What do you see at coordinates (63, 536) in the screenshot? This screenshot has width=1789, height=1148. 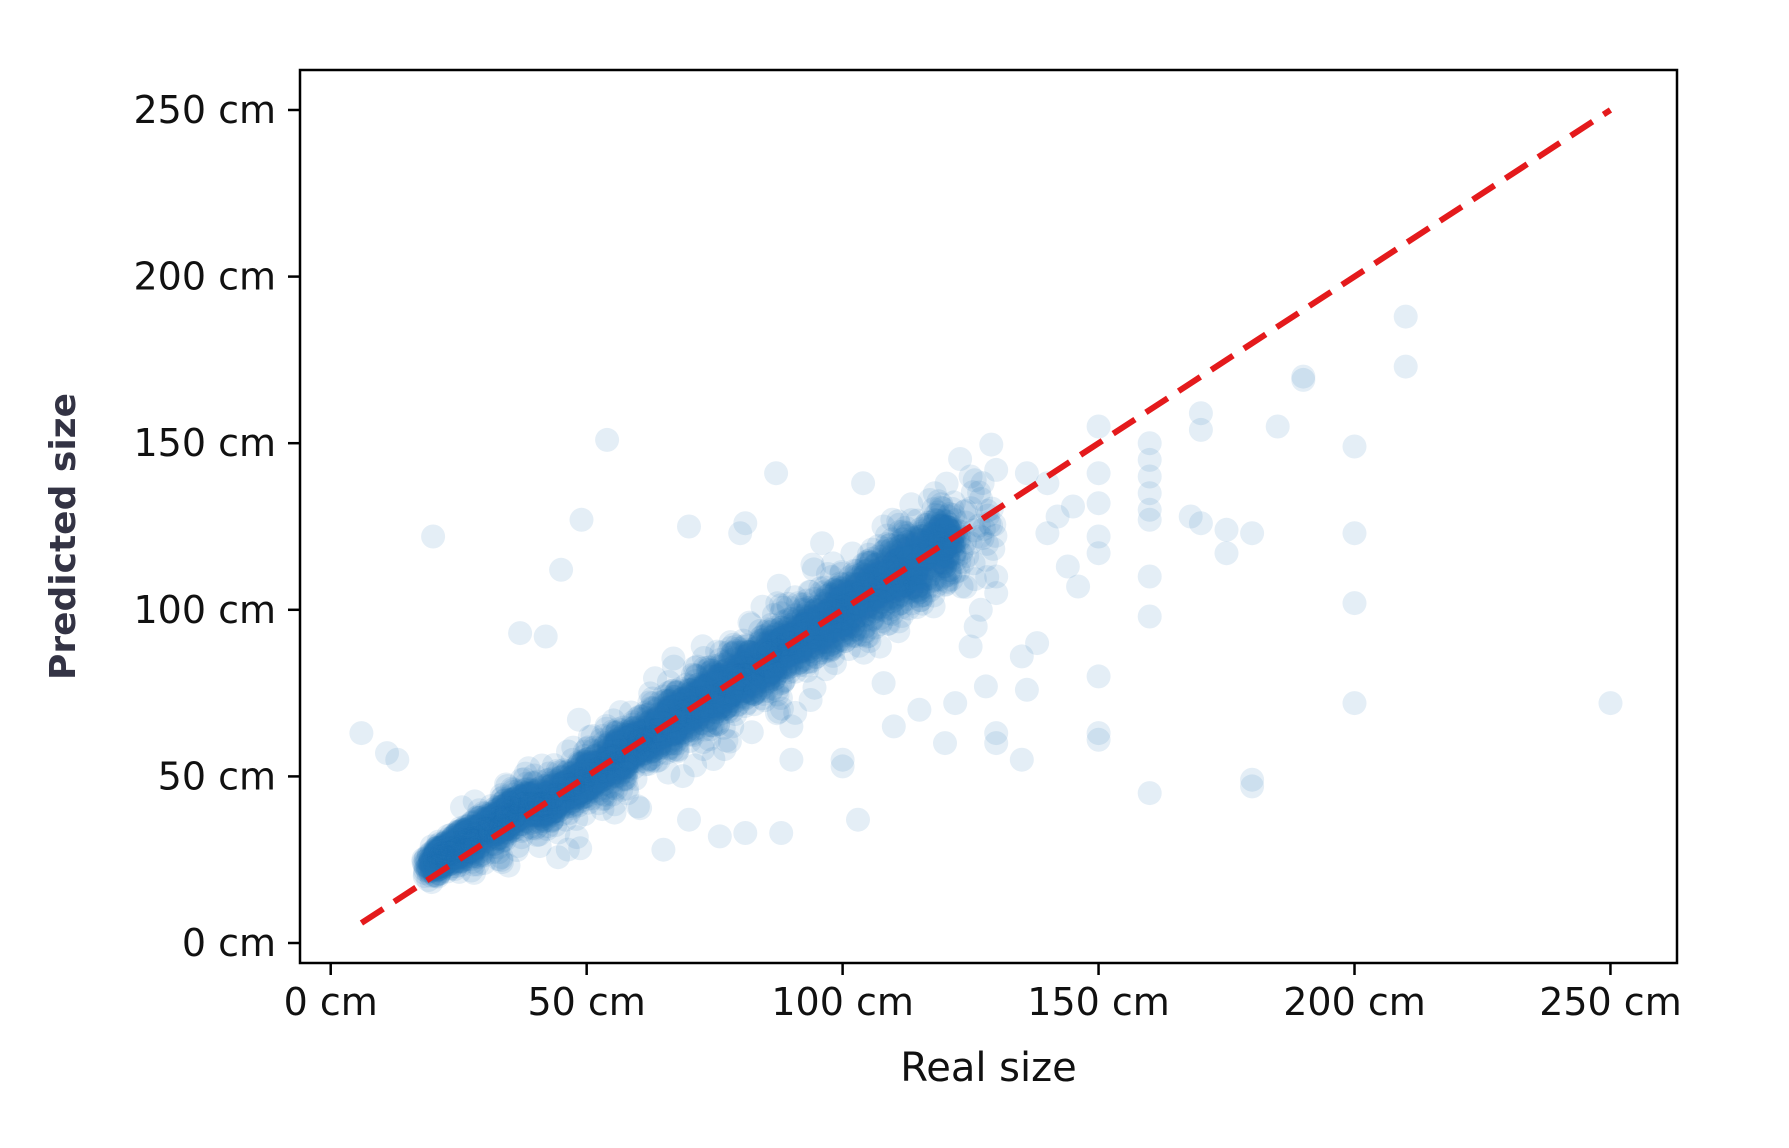 I see `y-axis-label: Predicted size` at bounding box center [63, 536].